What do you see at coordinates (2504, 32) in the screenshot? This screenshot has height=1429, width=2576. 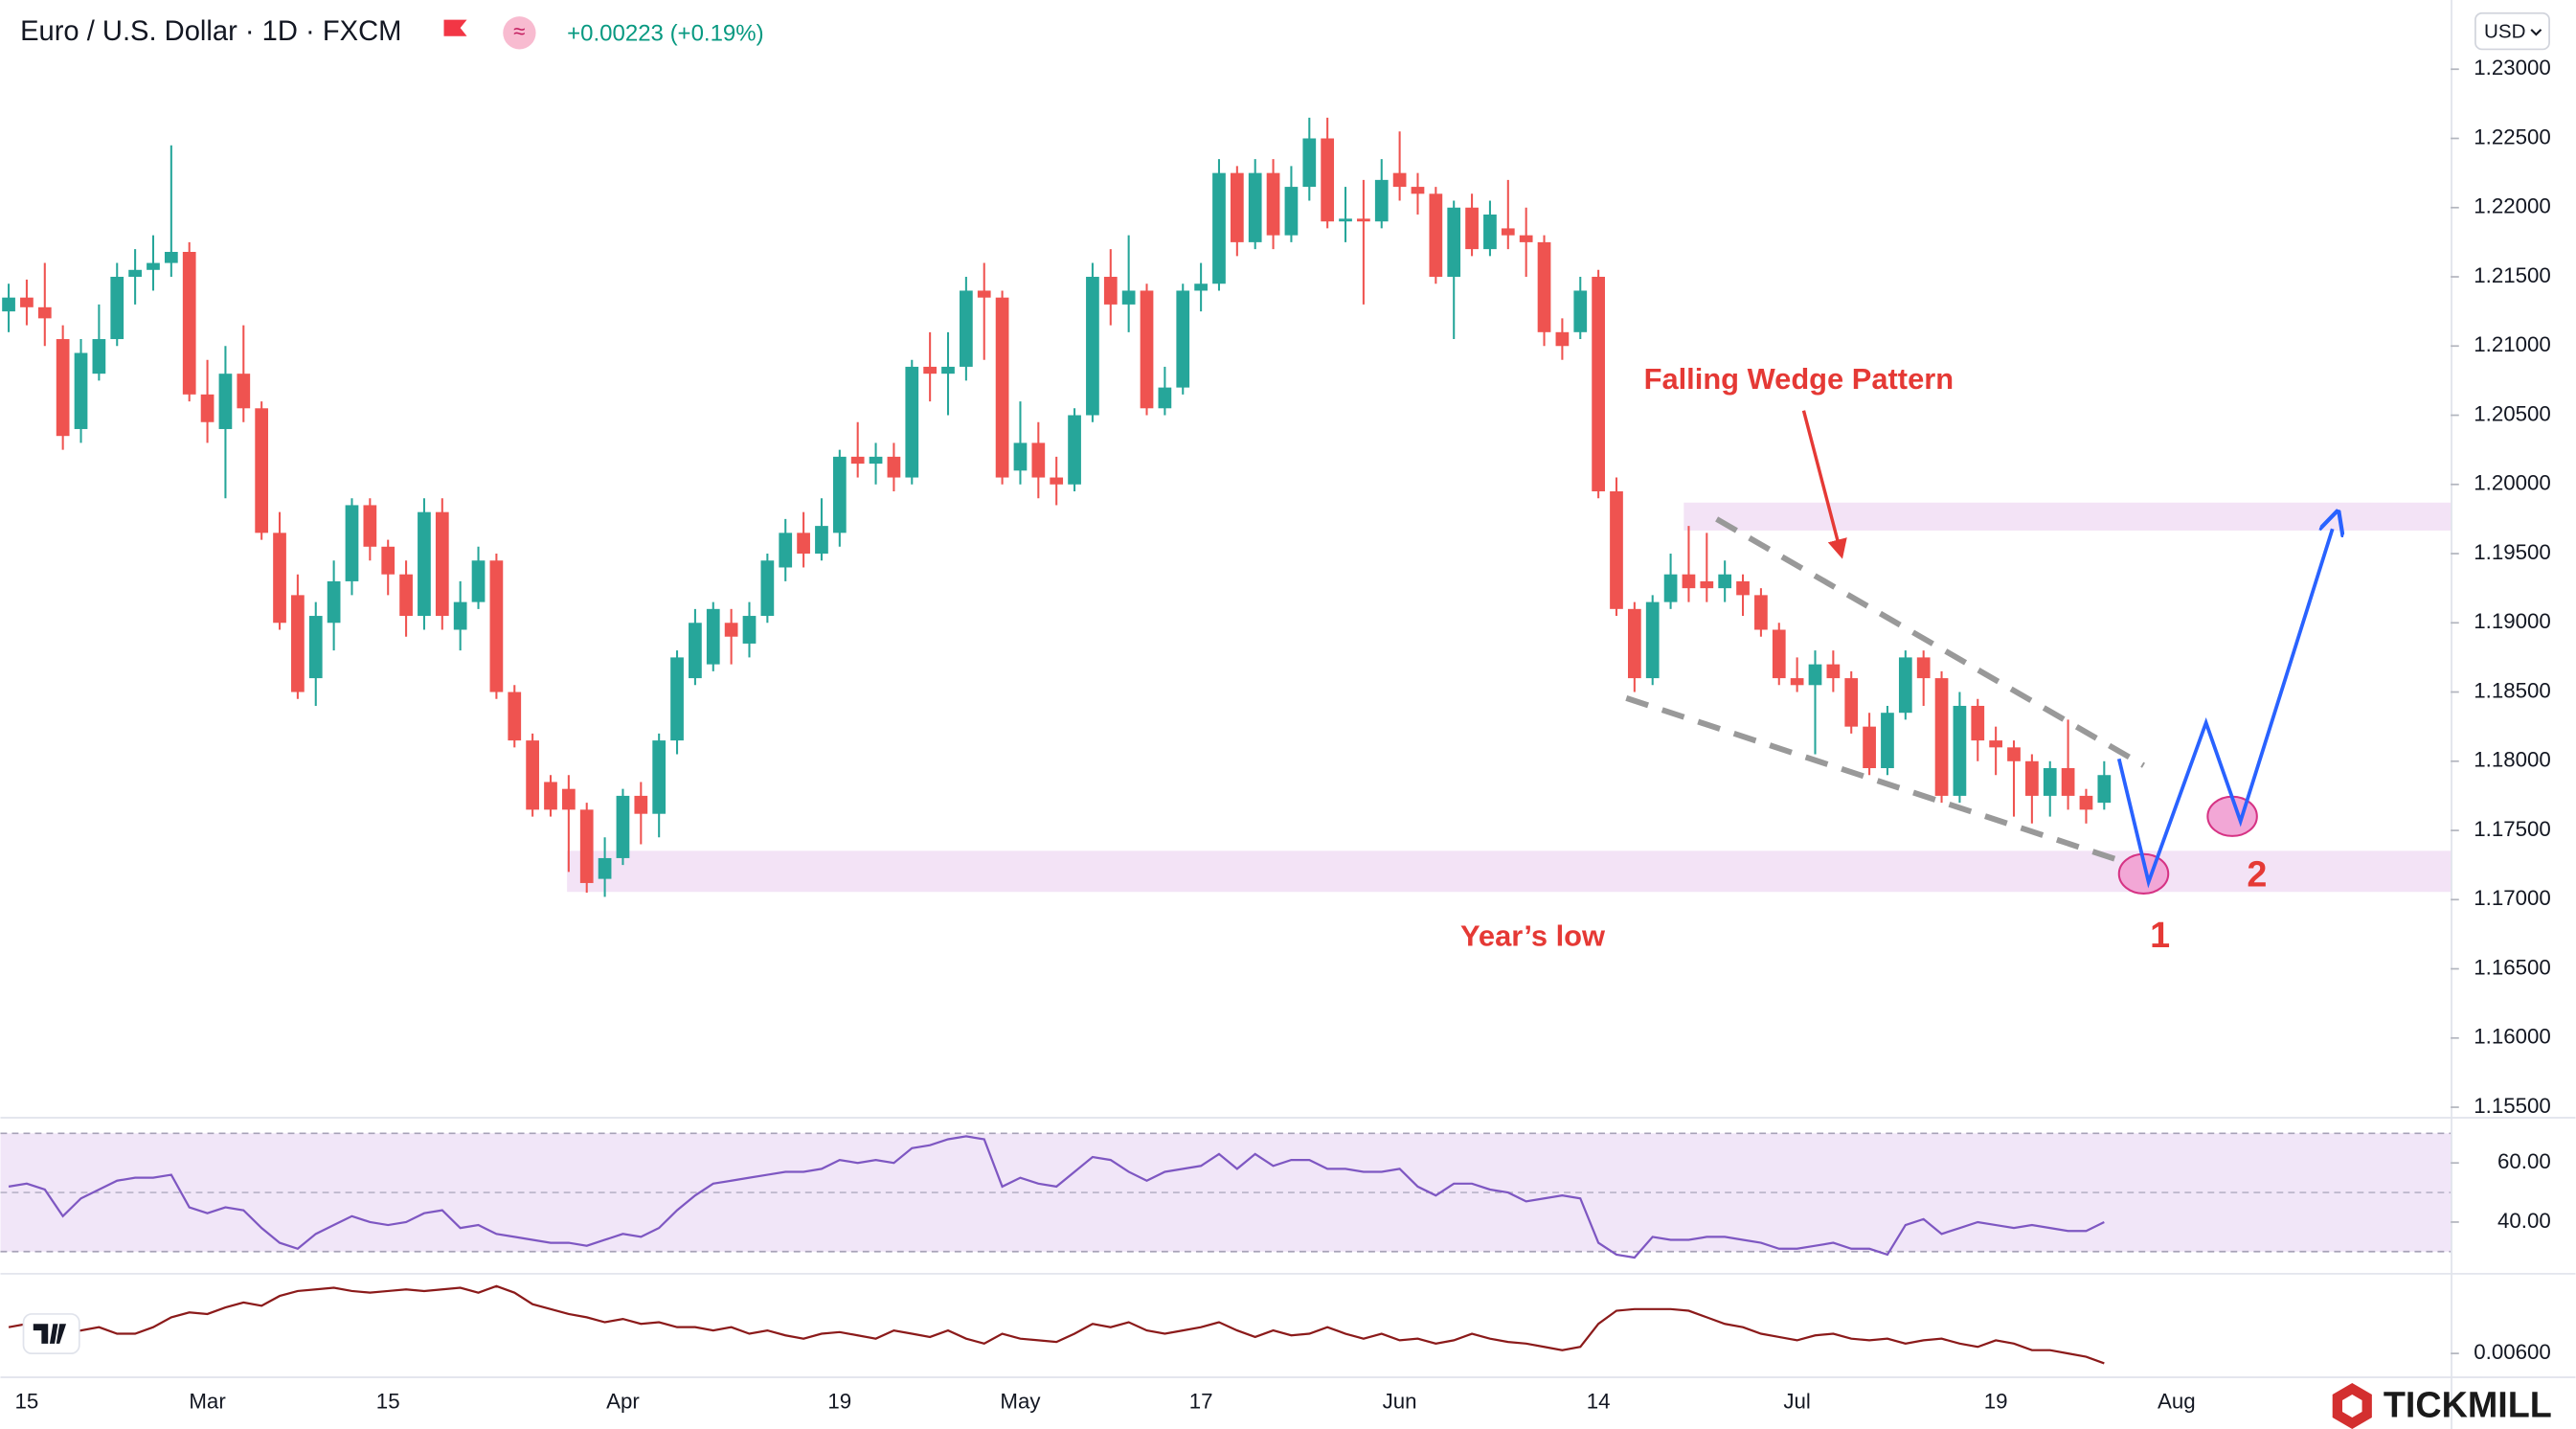 I see `currency-label: USD` at bounding box center [2504, 32].